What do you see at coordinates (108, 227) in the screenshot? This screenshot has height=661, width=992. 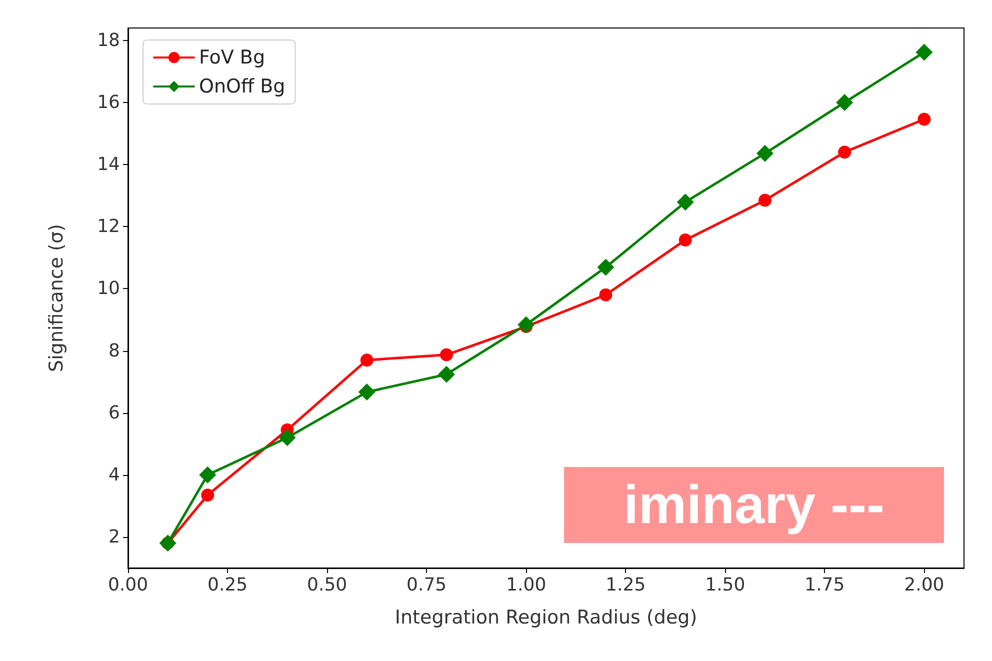 I see `y-tick-label: 12` at bounding box center [108, 227].